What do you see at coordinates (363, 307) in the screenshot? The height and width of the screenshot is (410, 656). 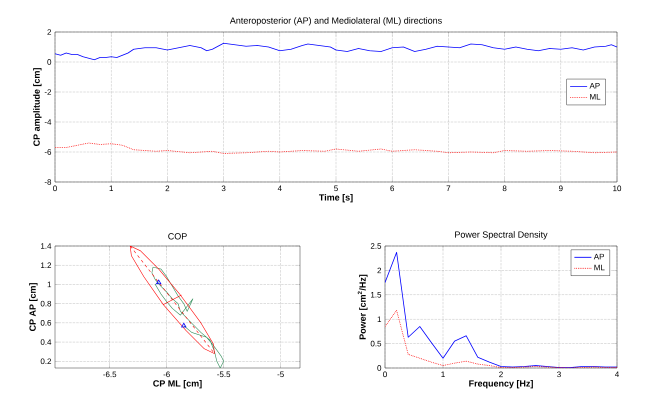 I see `y-axis-title: Power [cm$^{2}$/Hz]` at bounding box center [363, 307].